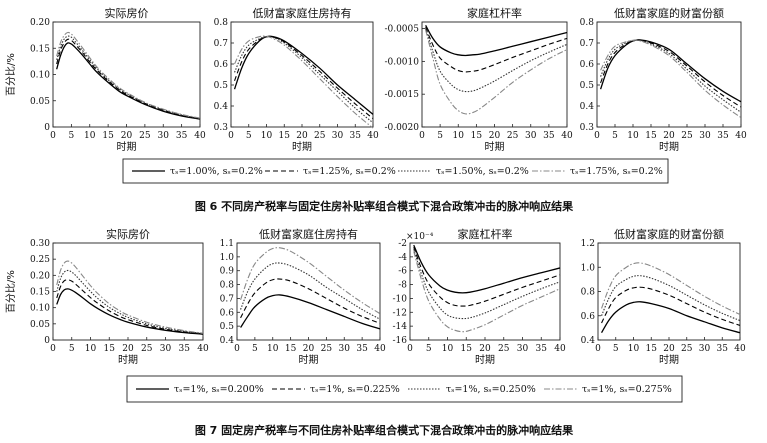 This screenshot has width=767, height=443. I want to click on y-tick-label: 0.9, so click(227, 272).